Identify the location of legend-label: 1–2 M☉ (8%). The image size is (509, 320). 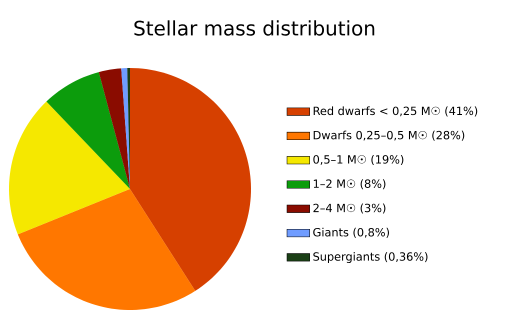
(350, 184).